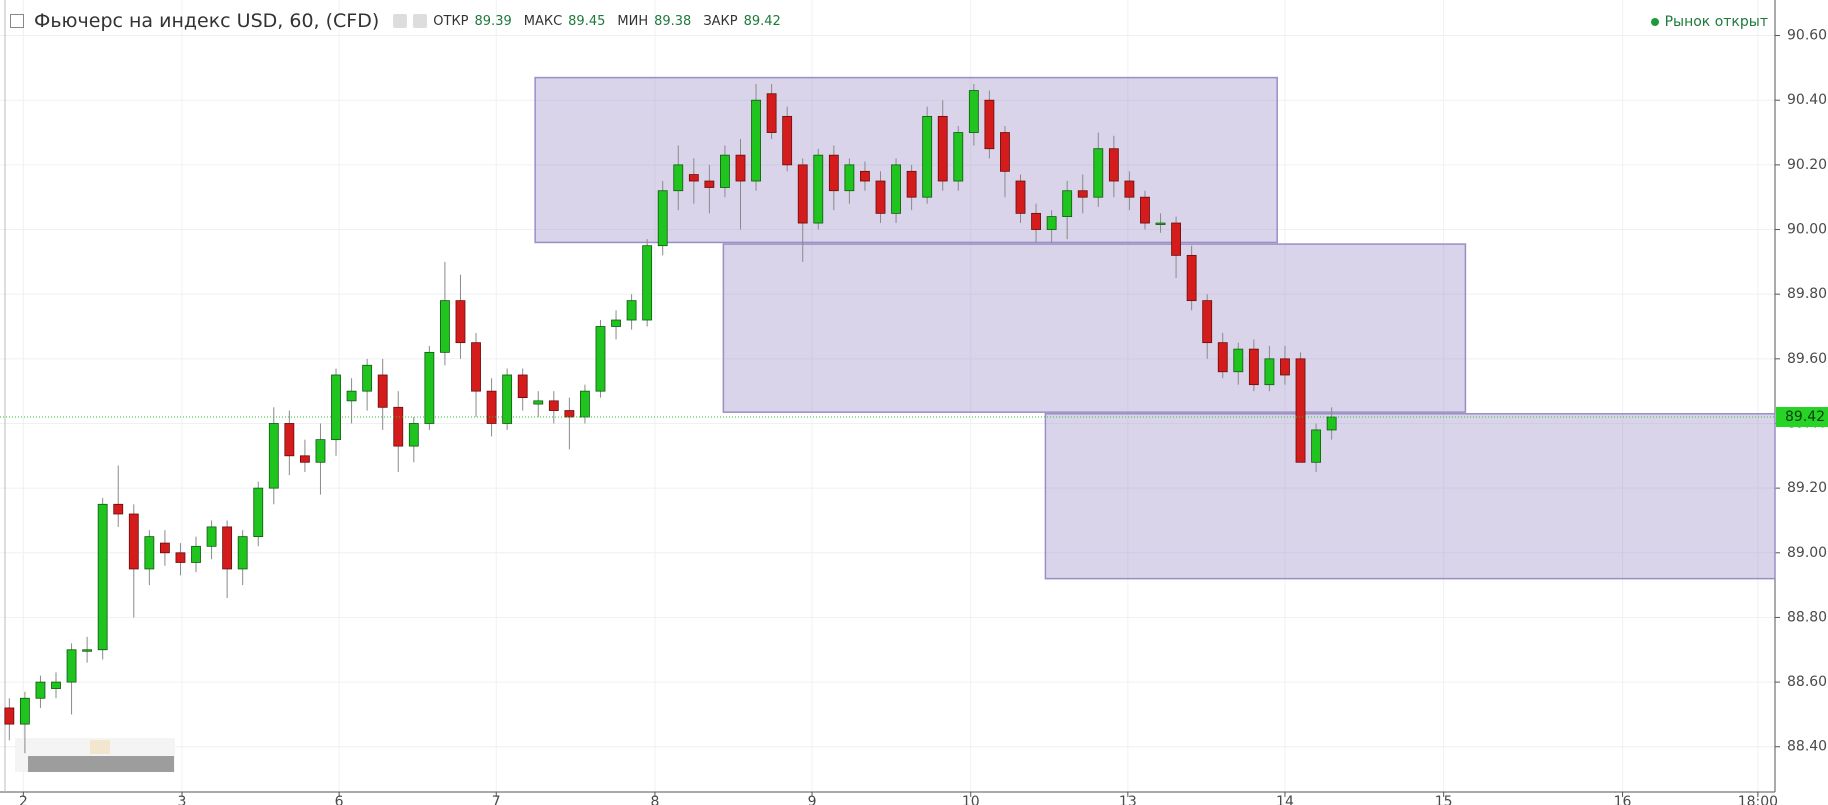  Describe the element at coordinates (1623, 799) in the screenshot. I see `x-tick-label: 16` at that location.